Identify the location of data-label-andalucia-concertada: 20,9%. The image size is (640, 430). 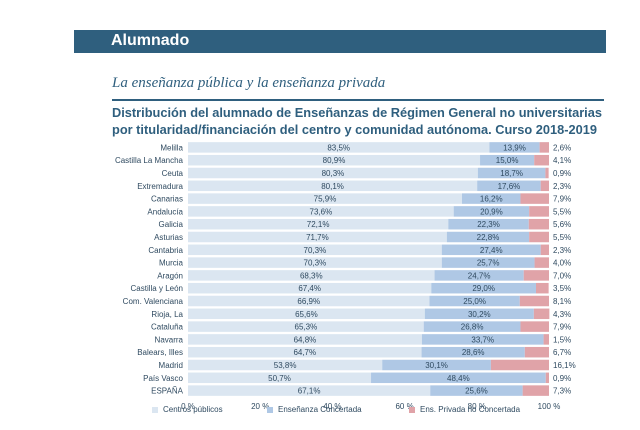
(491, 211).